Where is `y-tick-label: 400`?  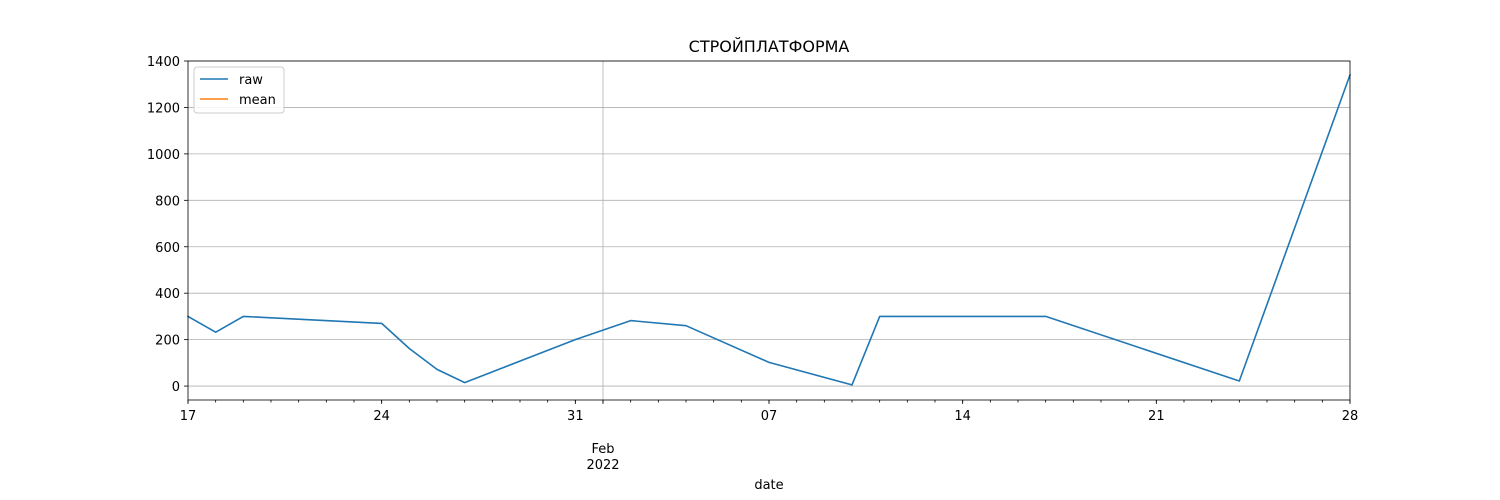 y-tick-label: 400 is located at coordinates (167, 294).